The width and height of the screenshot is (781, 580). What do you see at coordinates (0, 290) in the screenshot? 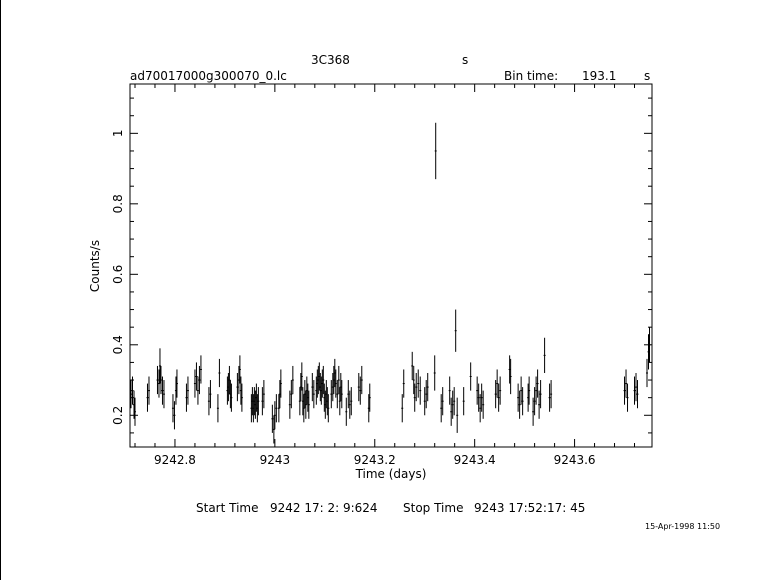
I see `window-left-border` at bounding box center [0, 290].